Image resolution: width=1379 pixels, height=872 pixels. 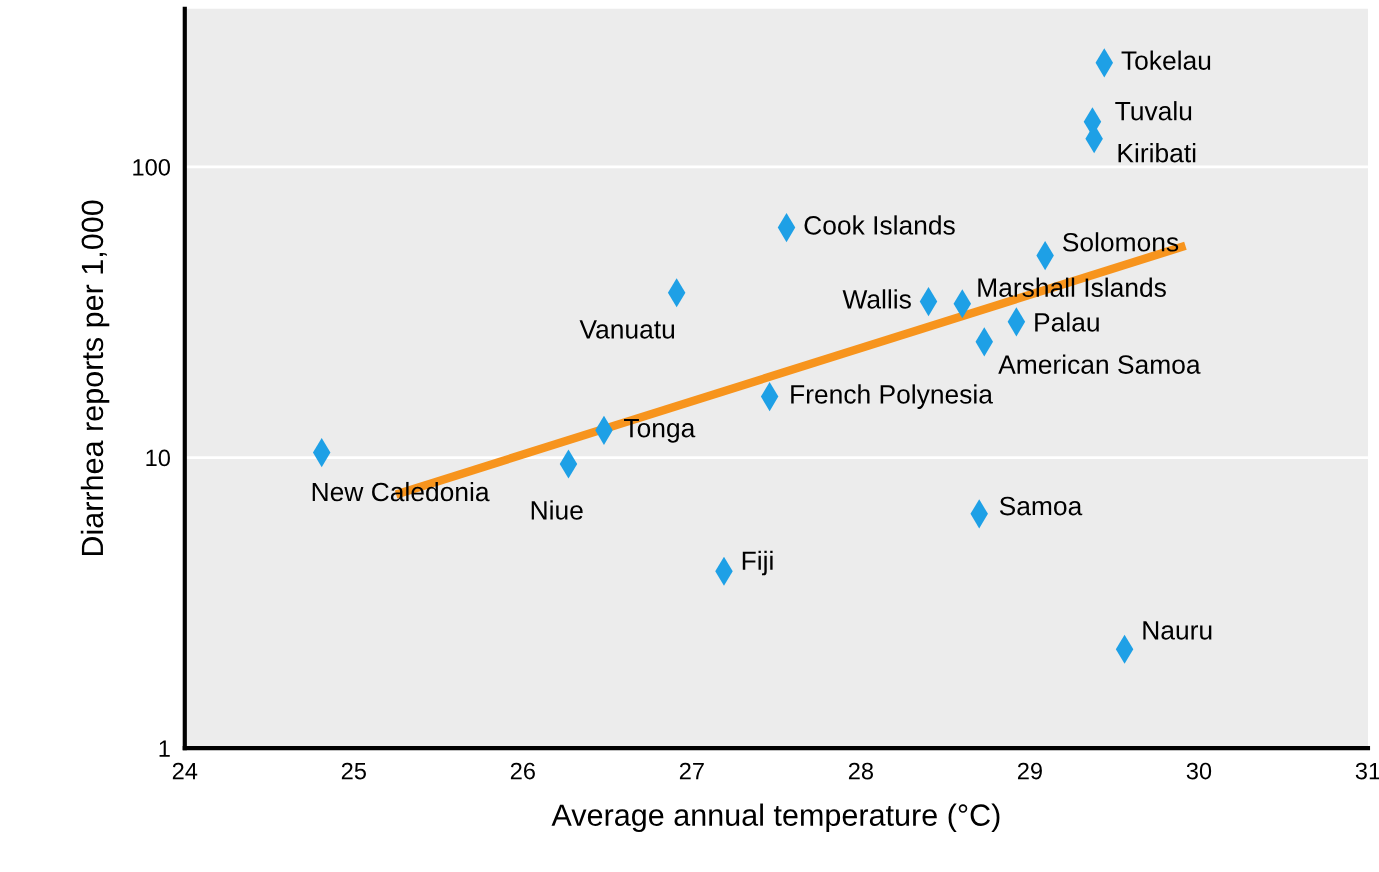 I want to click on annotation: Samoa, so click(x=1041, y=506).